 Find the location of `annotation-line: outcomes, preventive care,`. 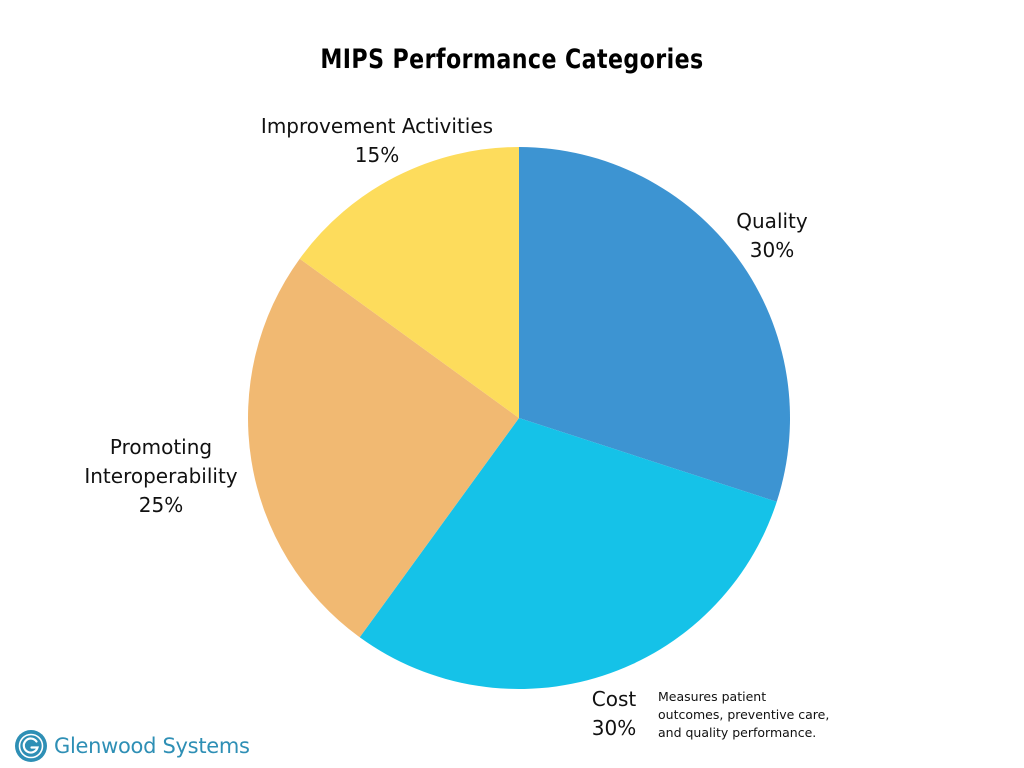

annotation-line: outcomes, preventive care, is located at coordinates (744, 714).